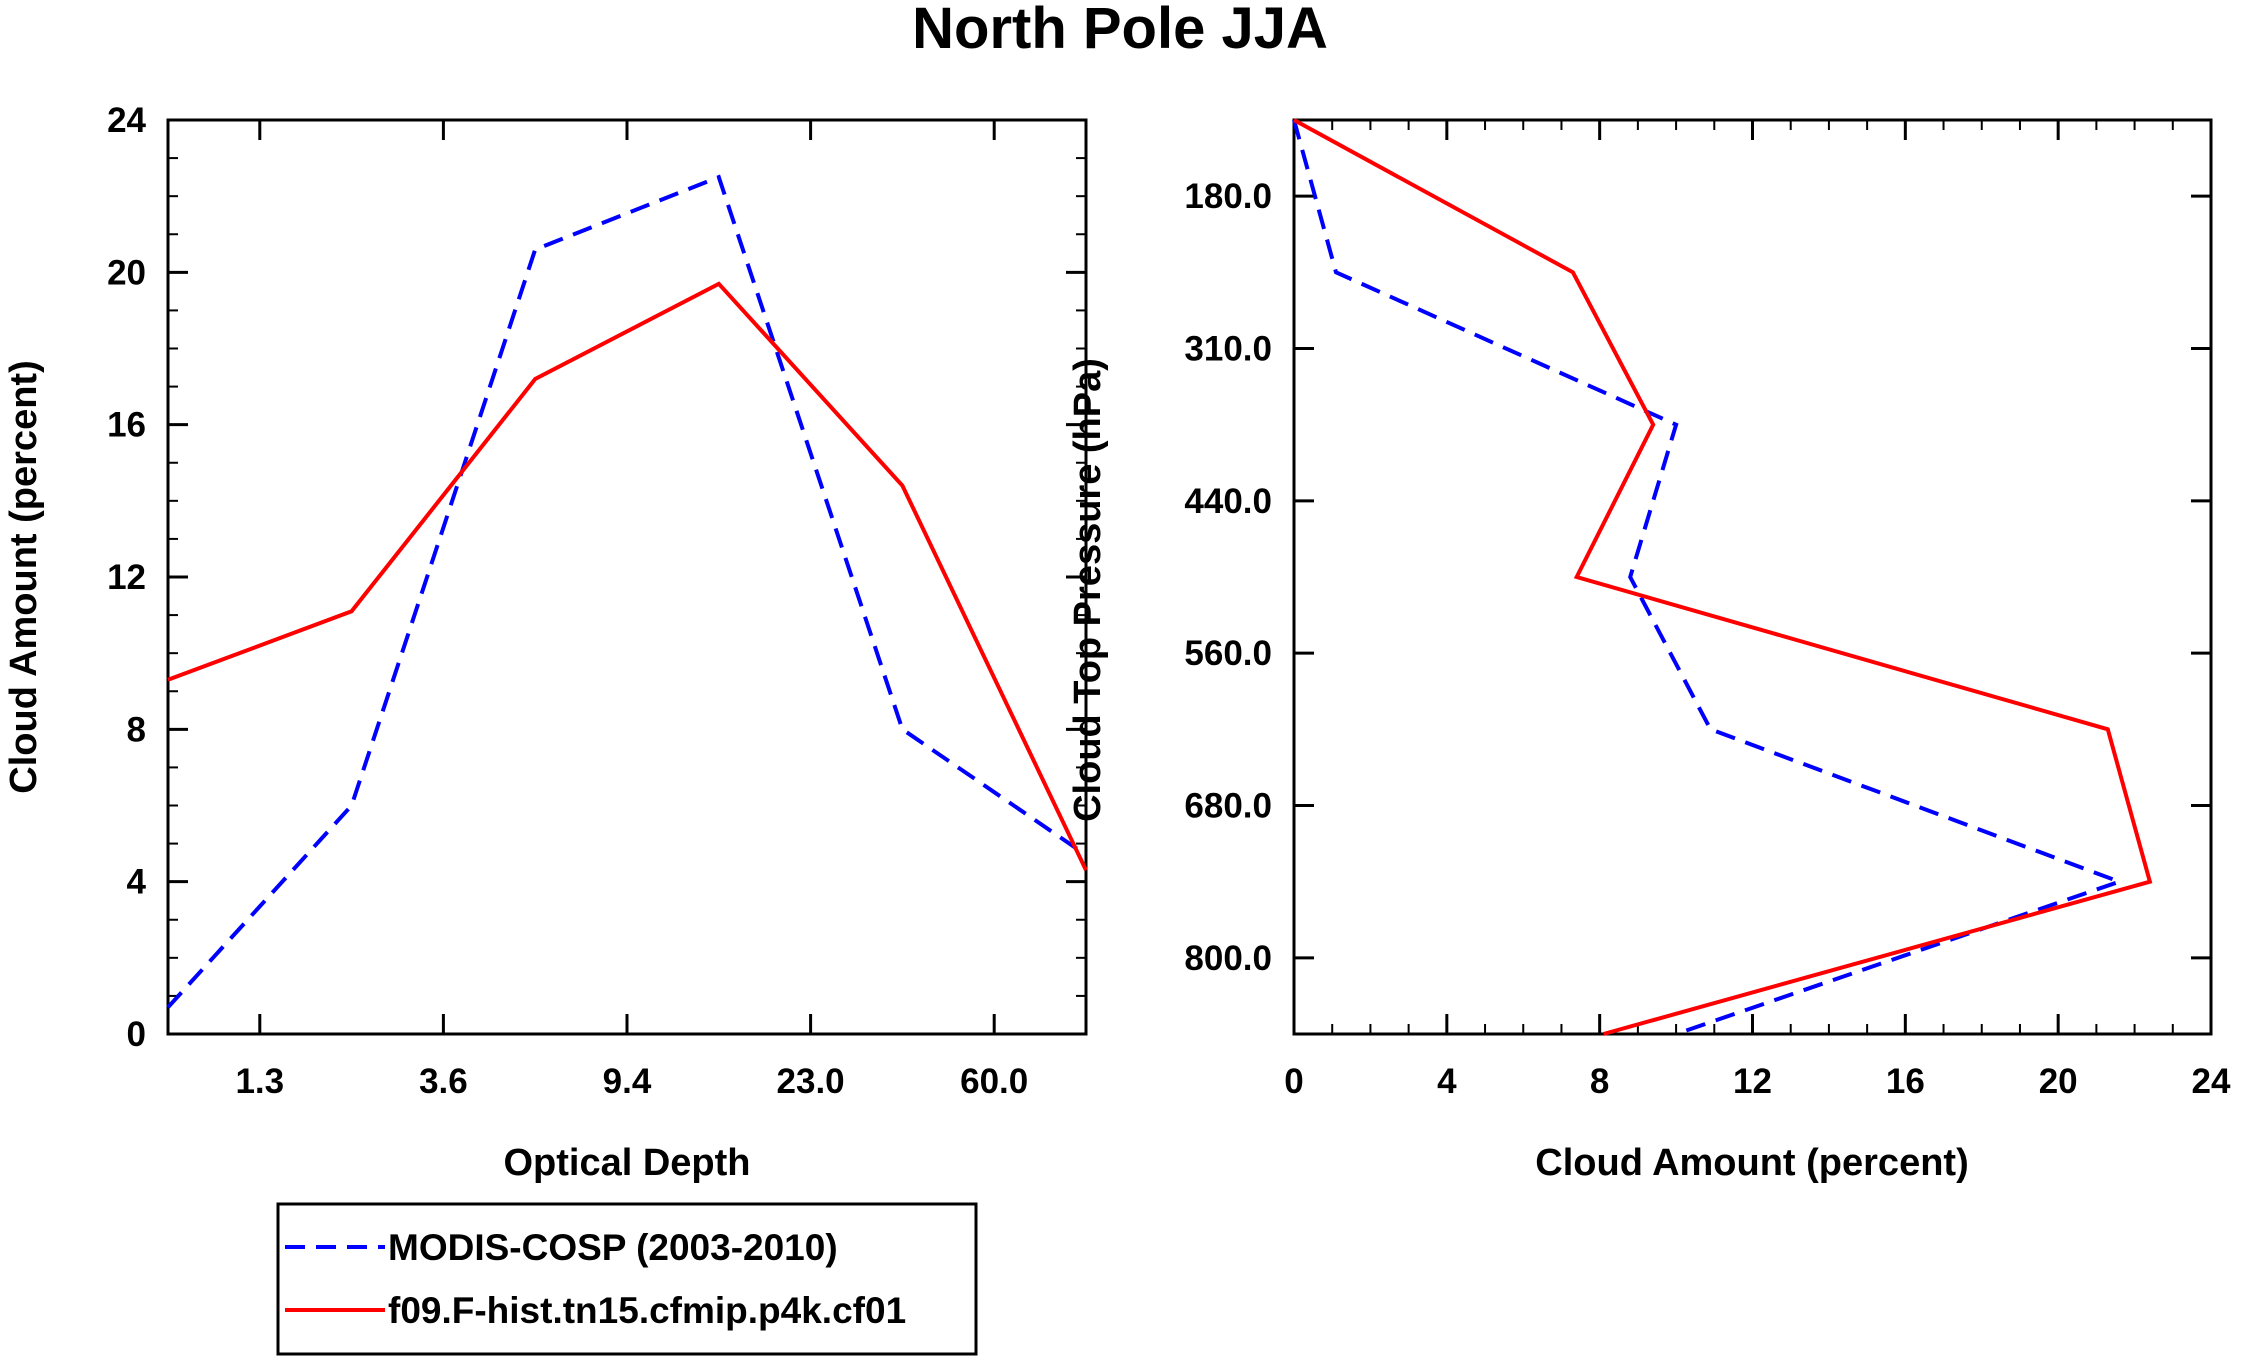  What do you see at coordinates (1228, 349) in the screenshot?
I see `right-y-tick-label: 310.0` at bounding box center [1228, 349].